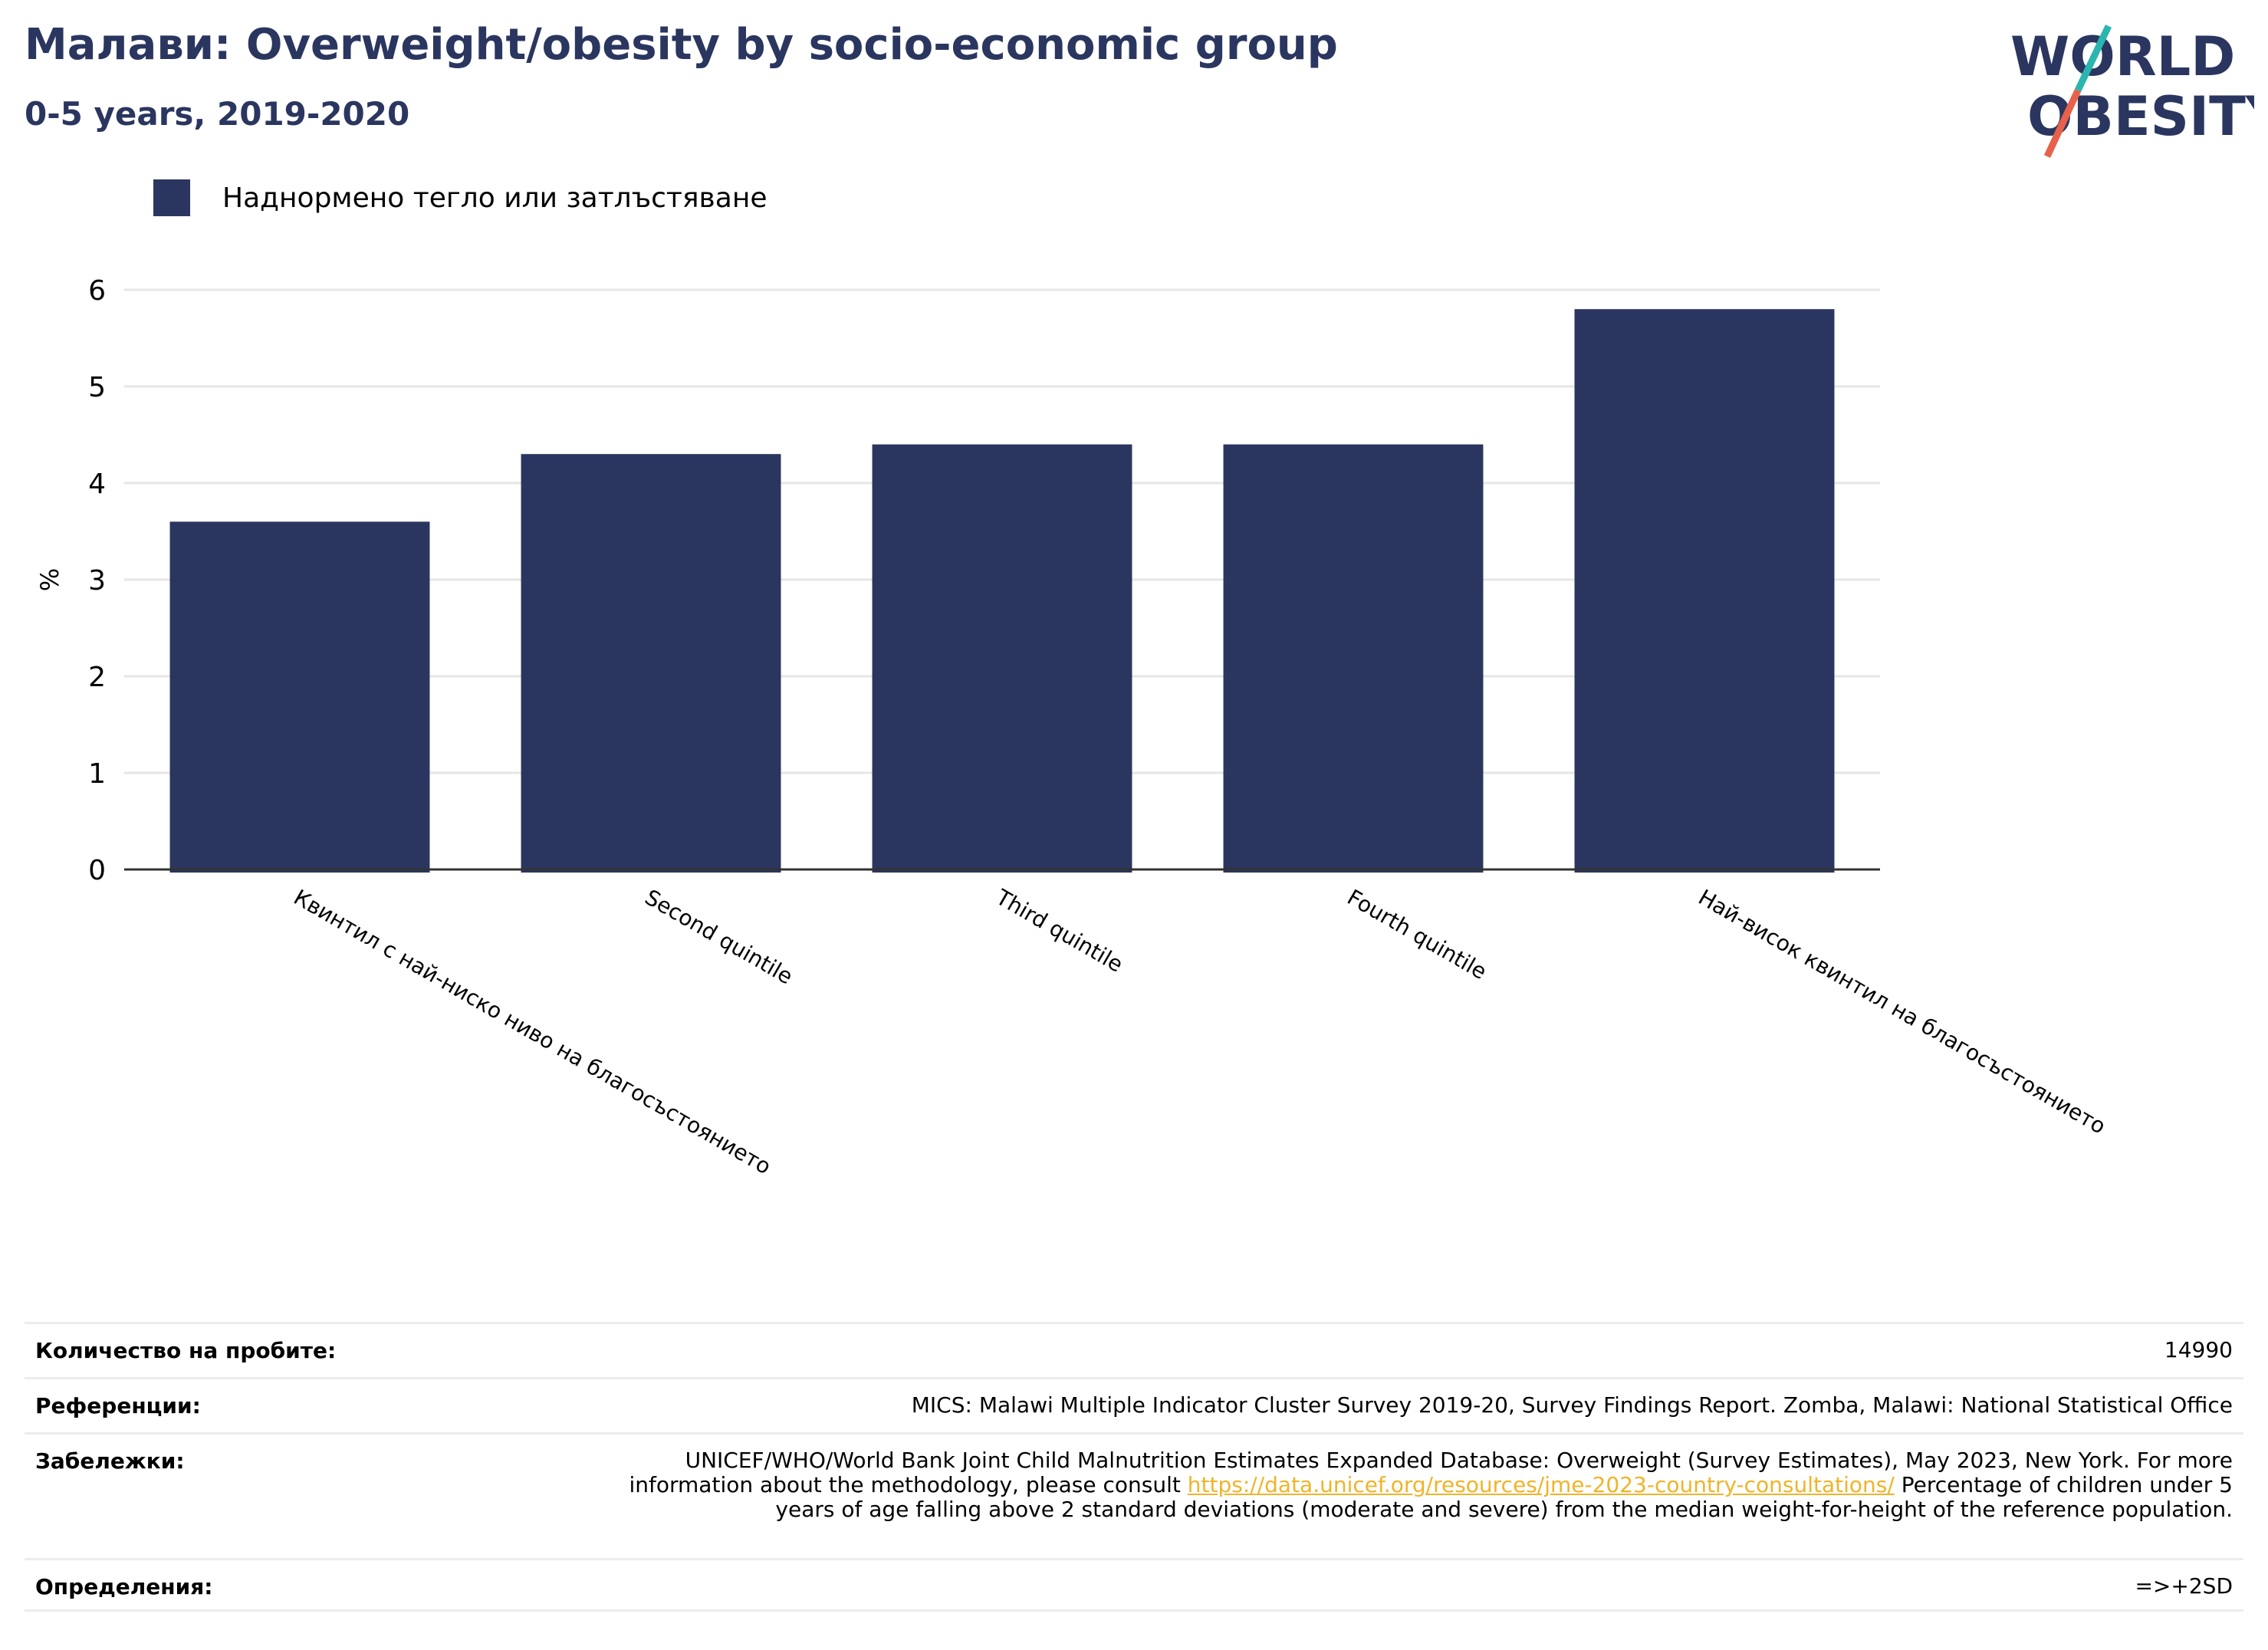 The height and width of the screenshot is (1650, 2268). I want to click on info-row-sample: Количество на пробите: 14990, so click(1134, 1349).